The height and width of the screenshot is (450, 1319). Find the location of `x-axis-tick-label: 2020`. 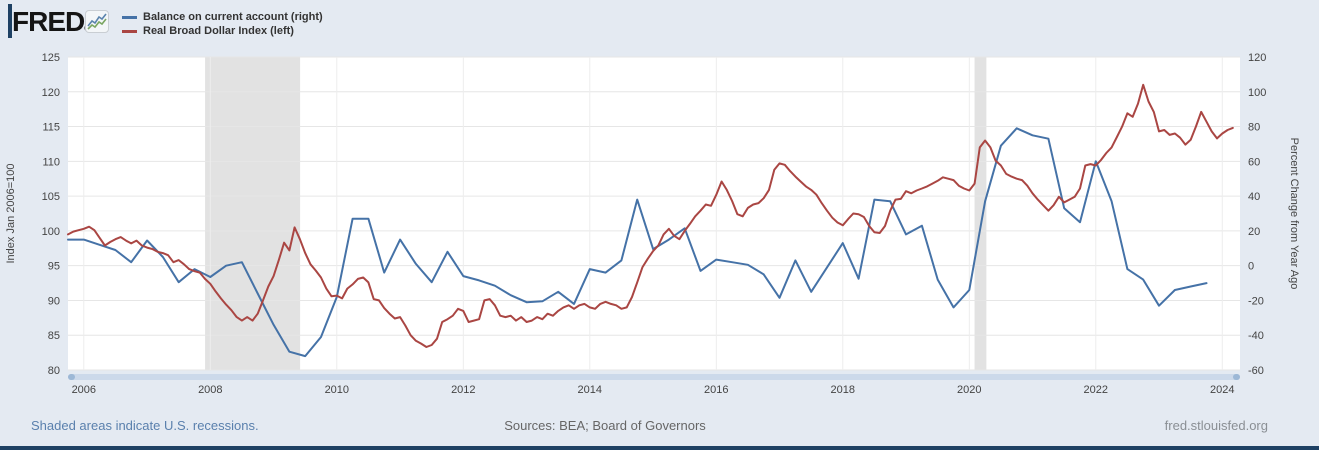

x-axis-tick-label: 2020 is located at coordinates (969, 390).